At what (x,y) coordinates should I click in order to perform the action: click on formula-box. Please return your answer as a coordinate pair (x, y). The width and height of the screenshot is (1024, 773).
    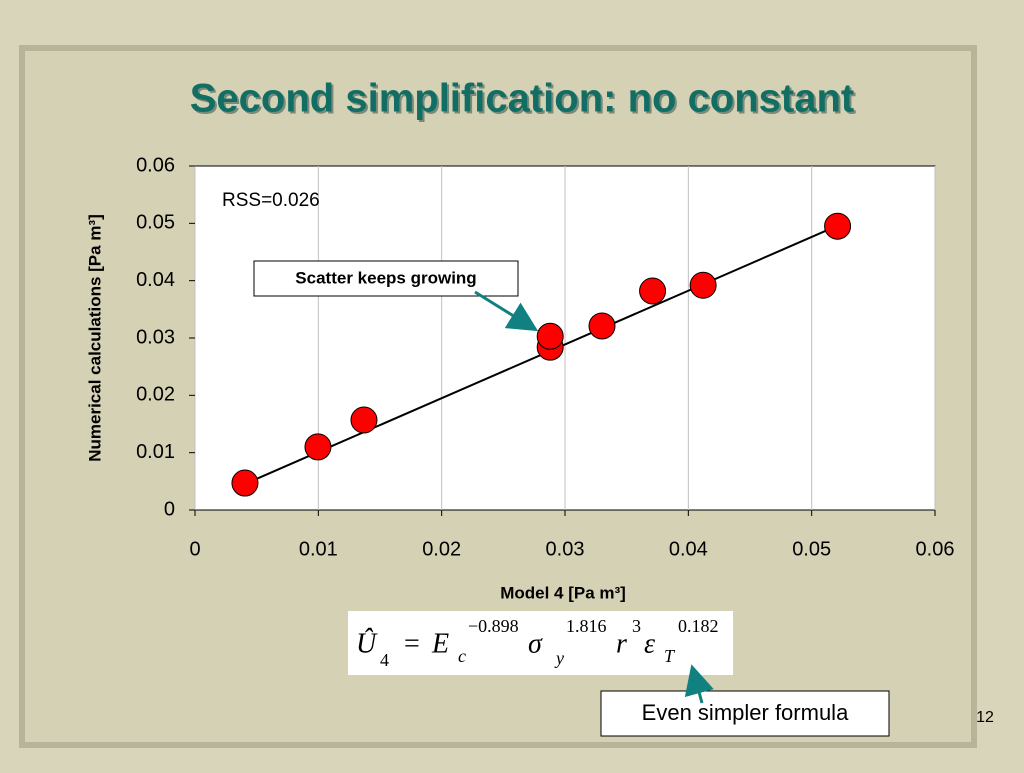
    Looking at the image, I should click on (540, 643).